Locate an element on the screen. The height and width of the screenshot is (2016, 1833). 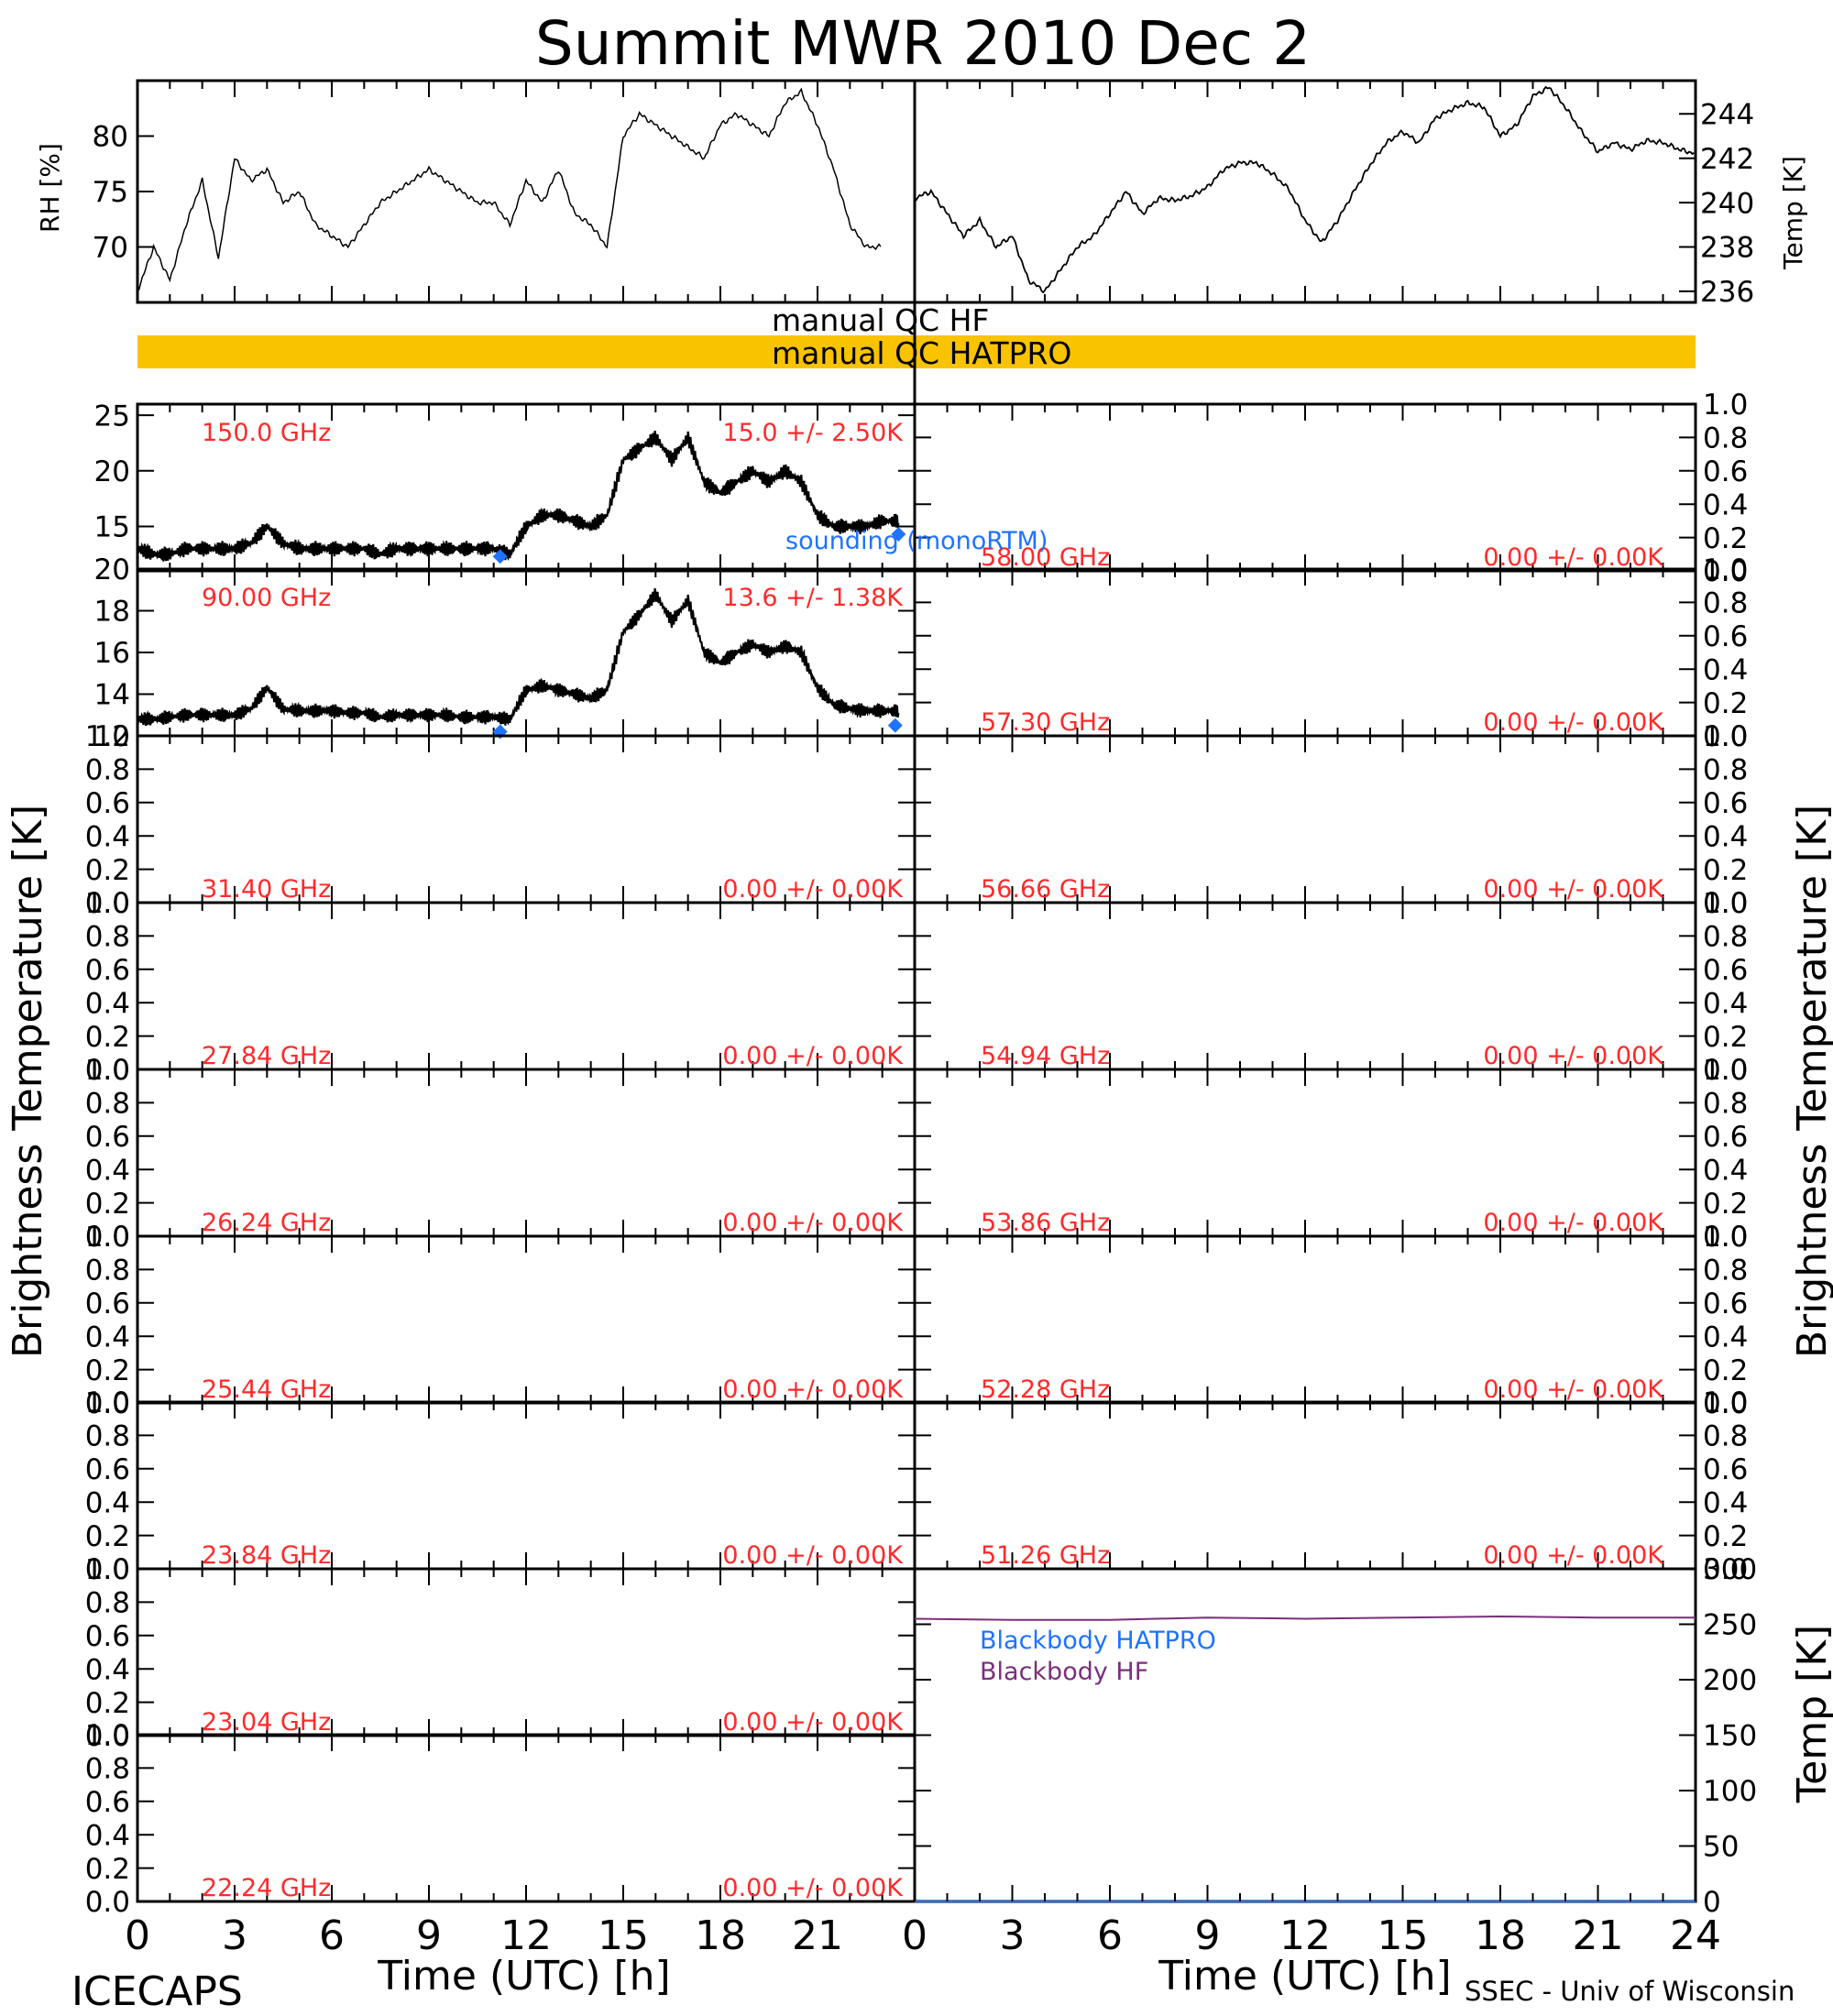
x-axis-title-right: Time (UTC) [h] is located at coordinates (1304, 1976).